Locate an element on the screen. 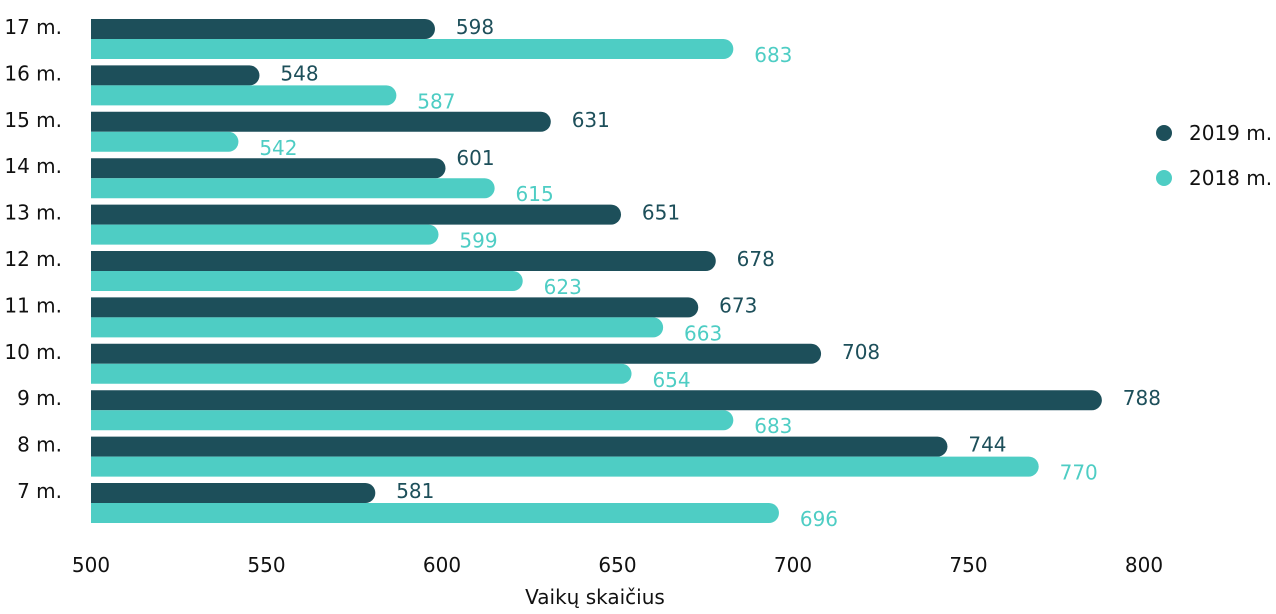  value-label-2019-m-10-m: 708 is located at coordinates (861, 352).